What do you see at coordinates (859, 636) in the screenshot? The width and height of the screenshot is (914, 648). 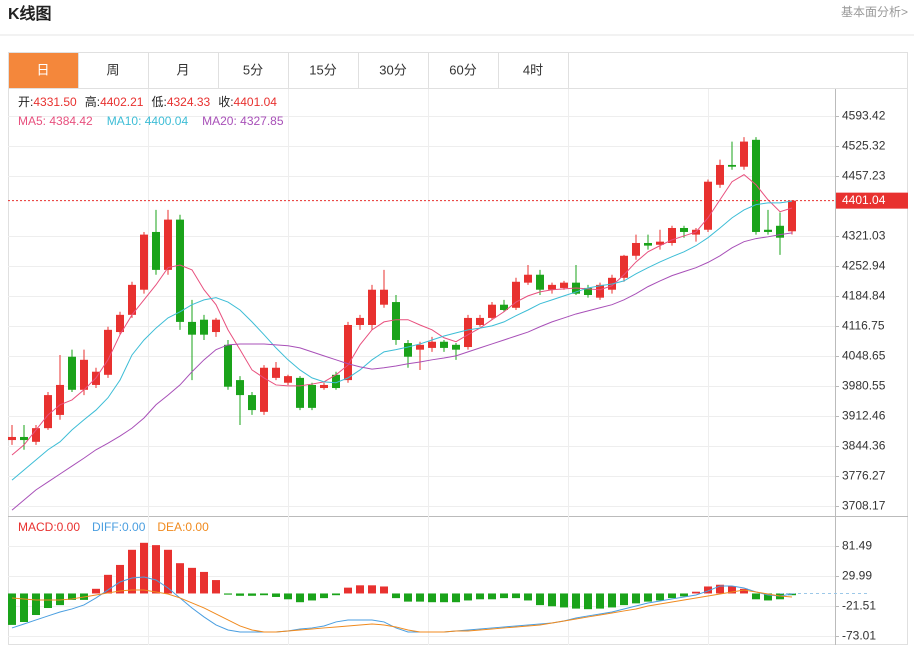 I see `y-tick-label: -73.01` at bounding box center [859, 636].